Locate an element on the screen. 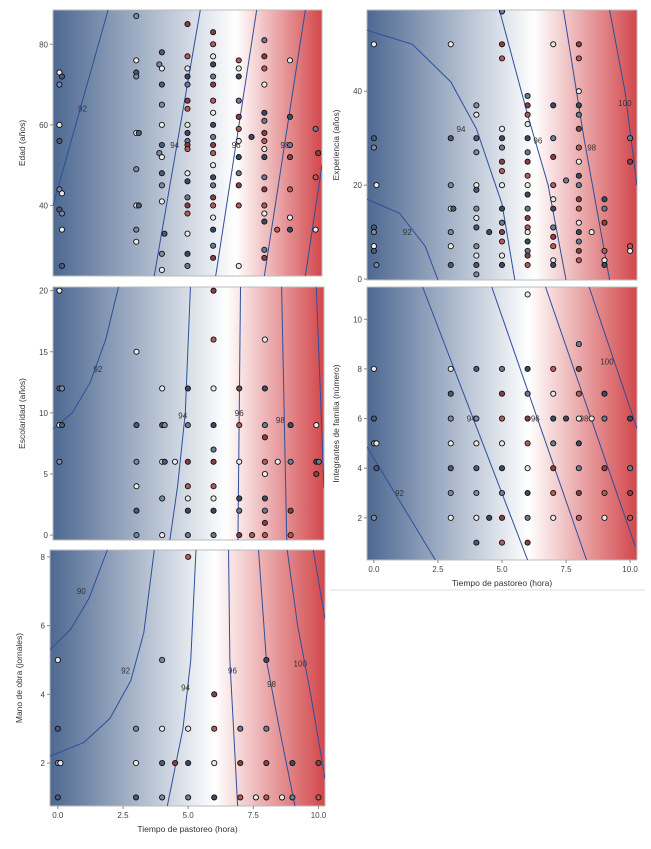 This screenshot has width=651, height=849. y-tick-label: 0 is located at coordinates (360, 279).